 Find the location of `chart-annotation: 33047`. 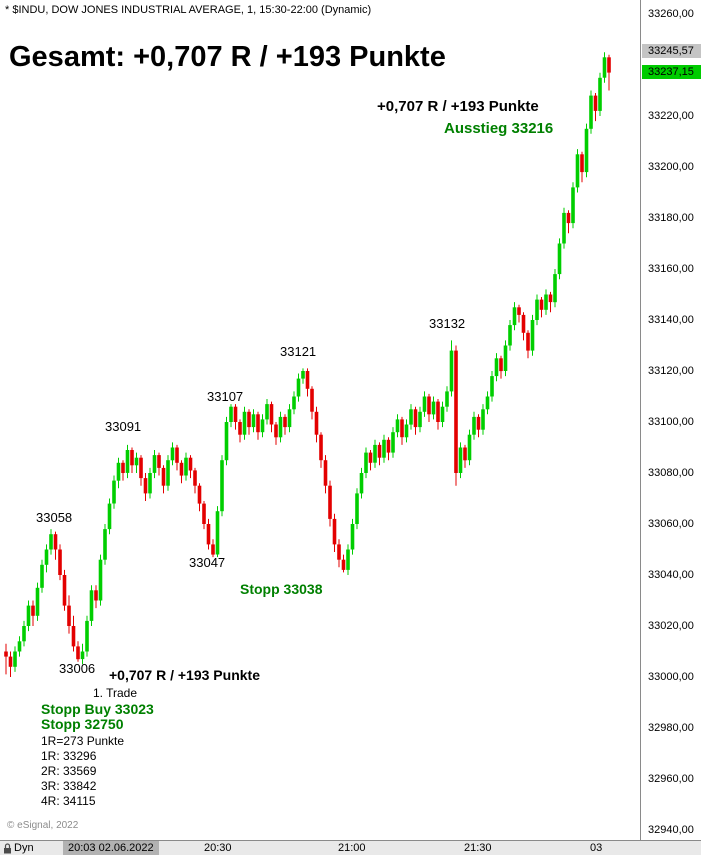

chart-annotation: 33047 is located at coordinates (207, 562).